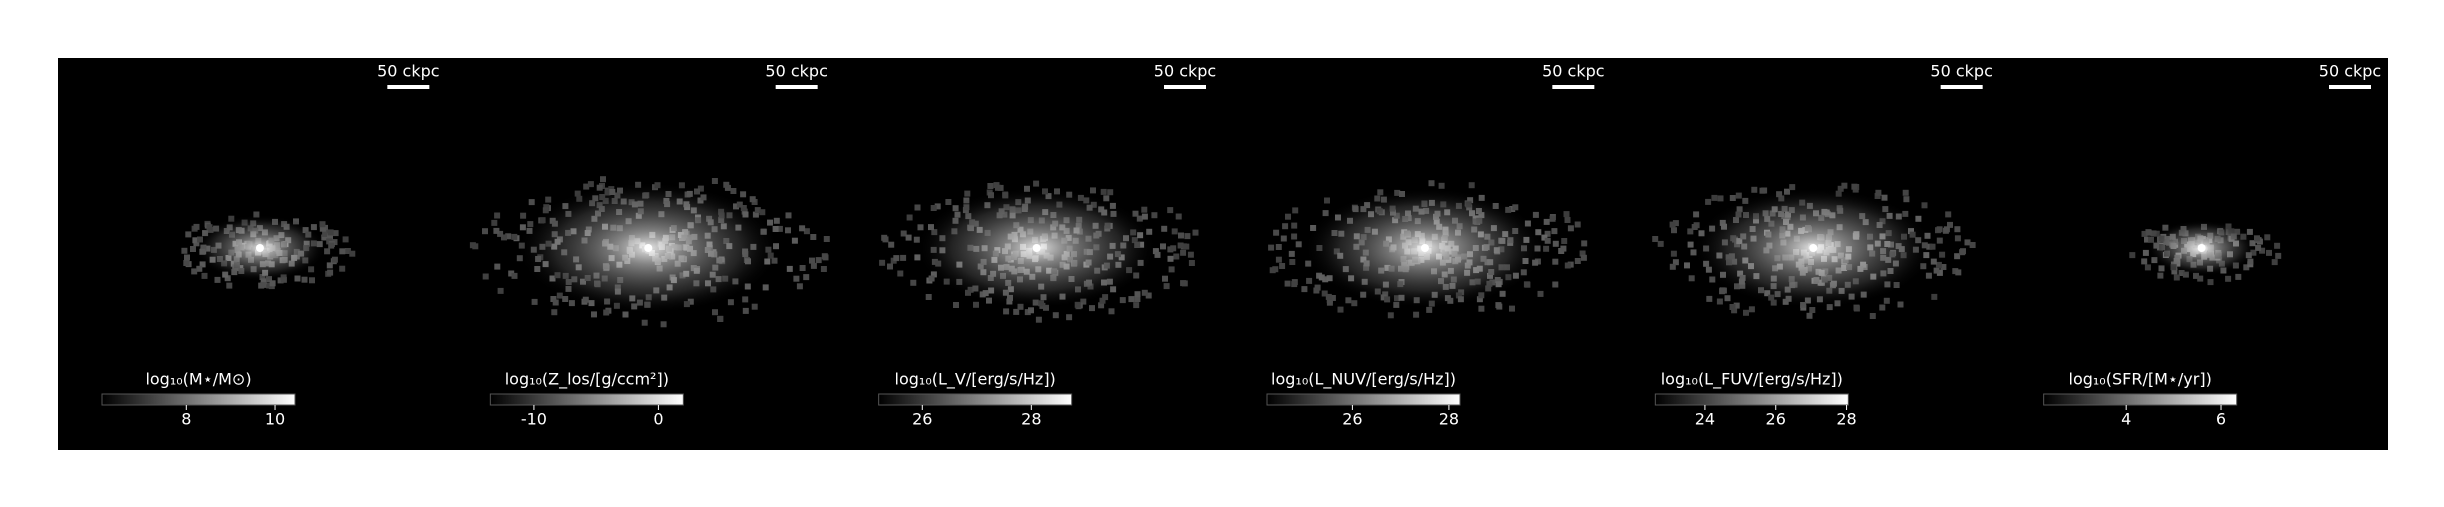  I want to click on colorbar-tick-label: 28, so click(1031, 419).